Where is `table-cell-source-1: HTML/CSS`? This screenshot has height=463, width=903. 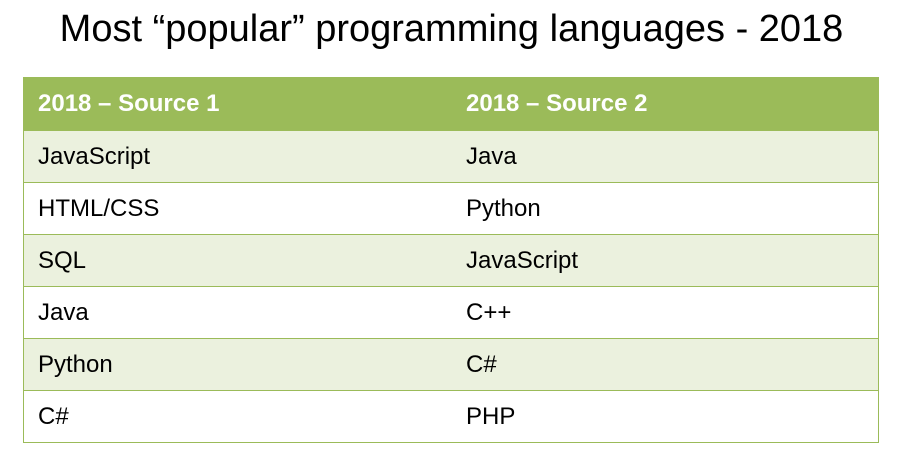
table-cell-source-1: HTML/CSS is located at coordinates (99, 208).